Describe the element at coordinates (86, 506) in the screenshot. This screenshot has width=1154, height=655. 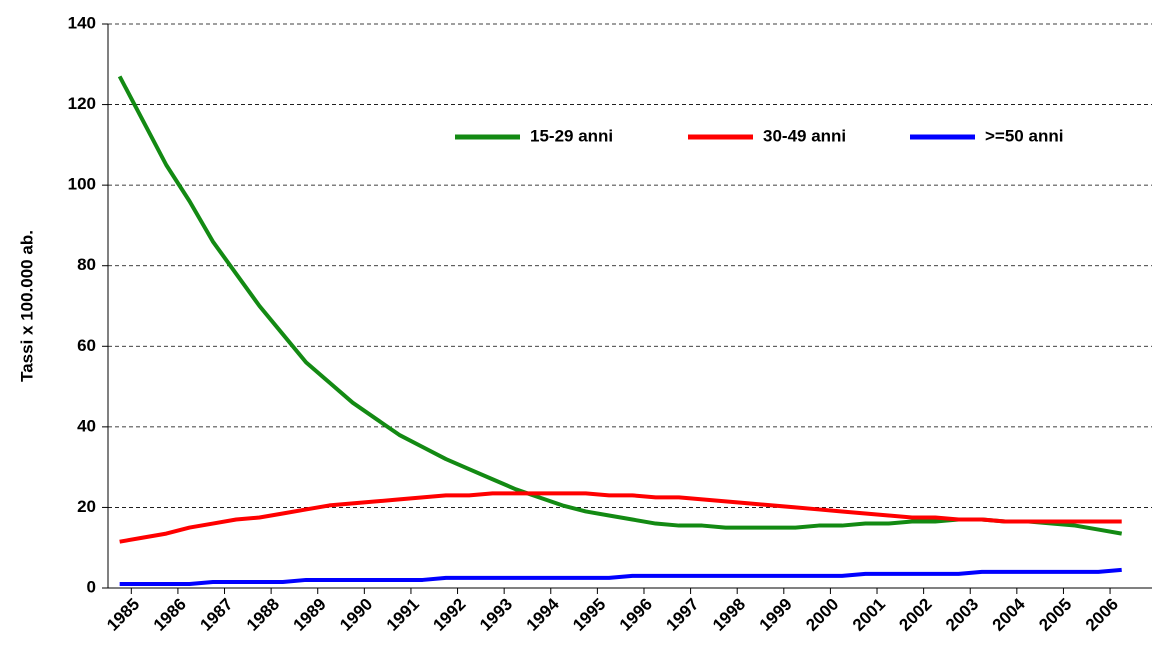
I see `y-tick-label: 20` at that location.